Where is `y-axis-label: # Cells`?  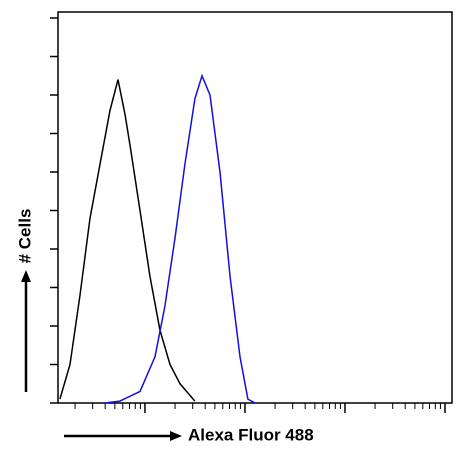 y-axis-label: # Cells is located at coordinates (24, 236).